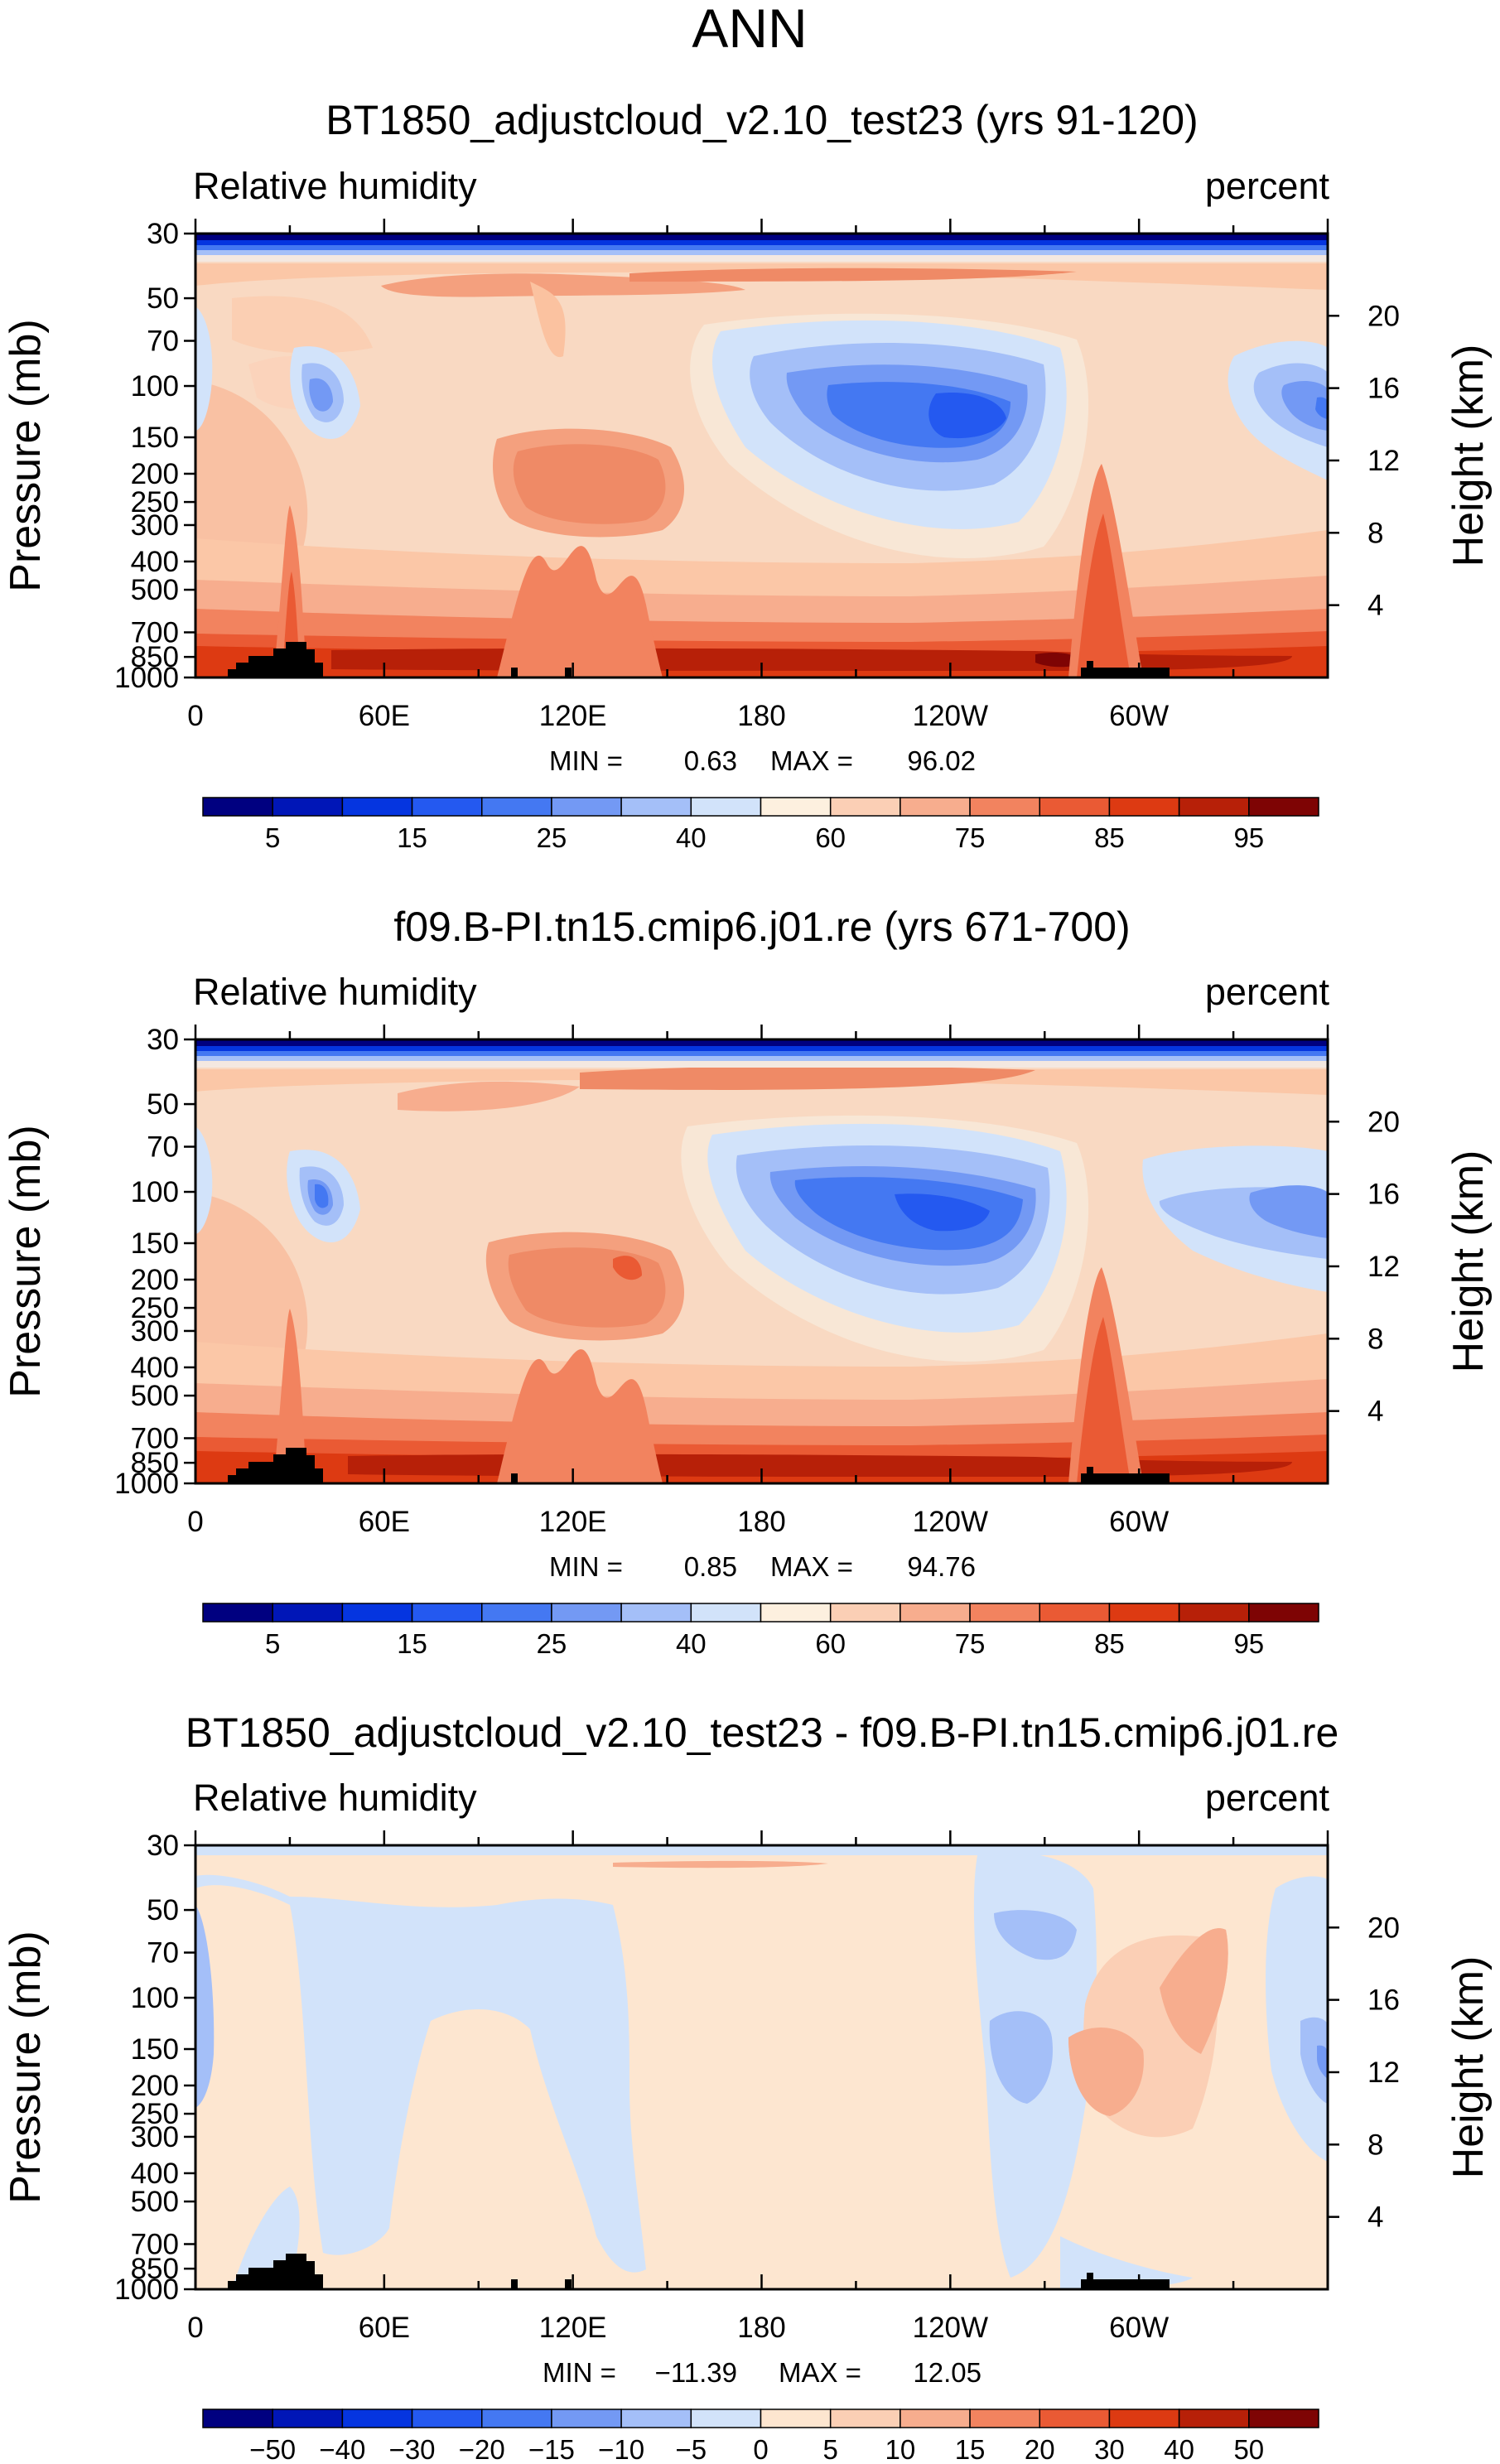  I want to click on colorbar-label: 20, so click(1040, 2449).